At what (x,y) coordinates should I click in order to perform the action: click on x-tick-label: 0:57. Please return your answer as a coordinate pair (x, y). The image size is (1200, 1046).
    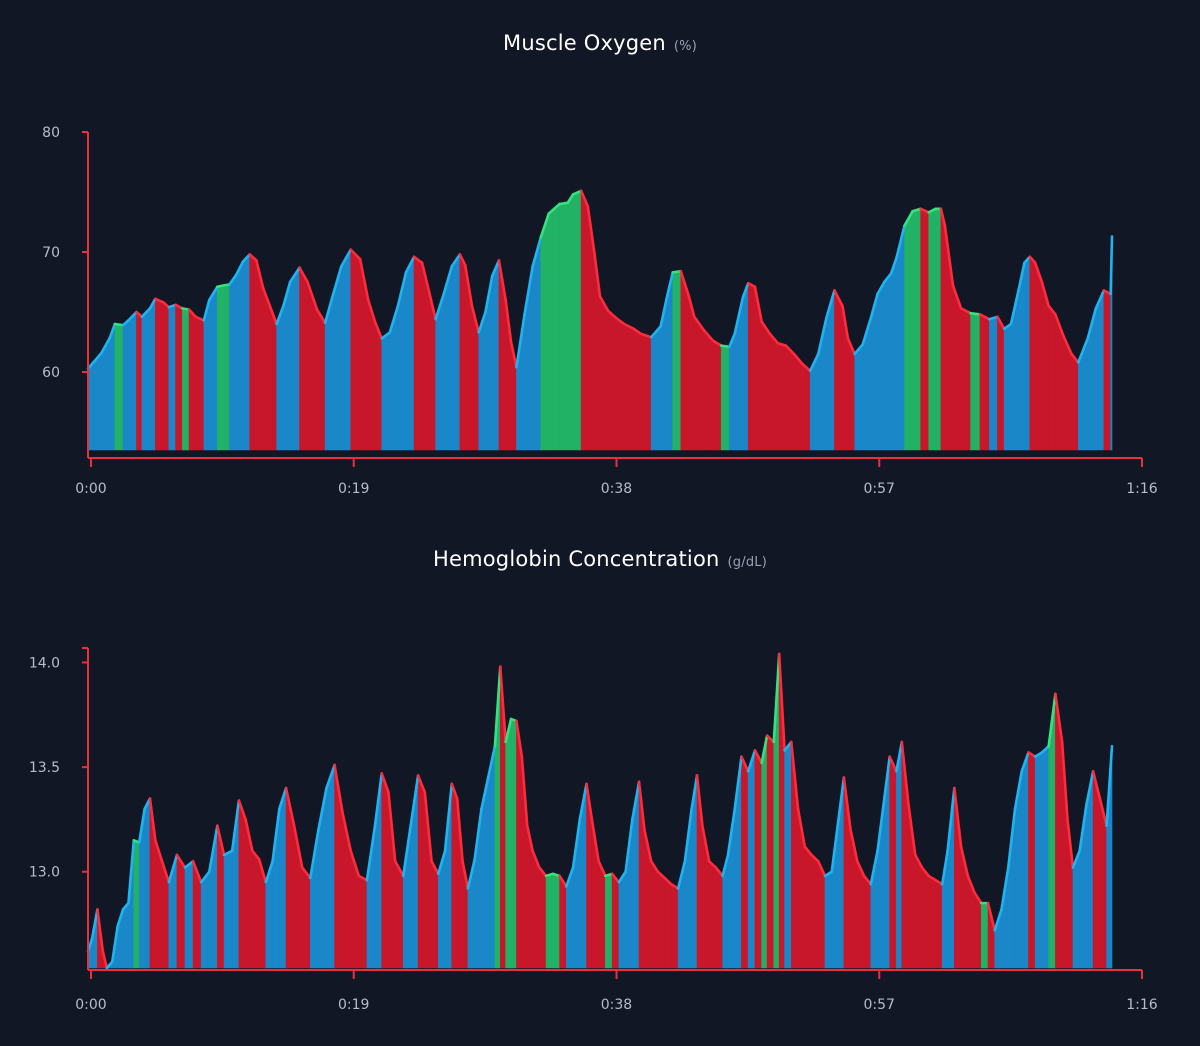
    Looking at the image, I should click on (879, 489).